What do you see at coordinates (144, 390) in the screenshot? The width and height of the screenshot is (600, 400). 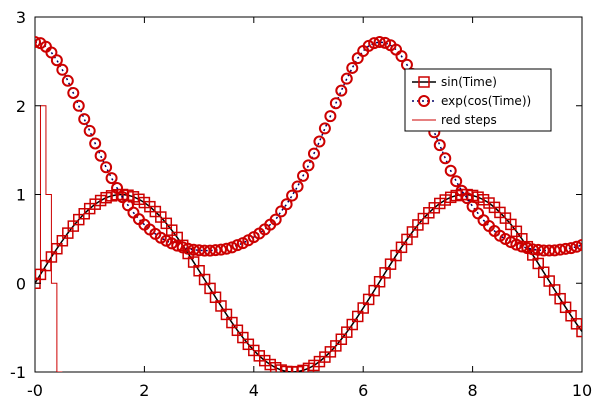 I see `x-tick-label: 2` at bounding box center [144, 390].